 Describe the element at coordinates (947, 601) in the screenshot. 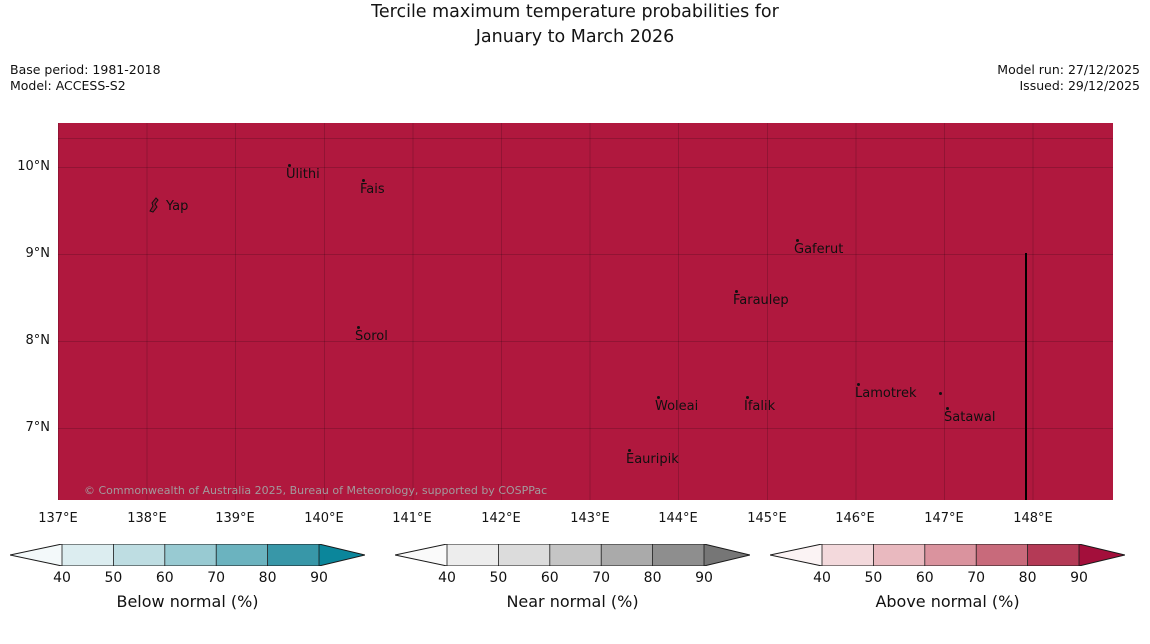

I see `colorbar-above-label: Above normal (%)` at that location.